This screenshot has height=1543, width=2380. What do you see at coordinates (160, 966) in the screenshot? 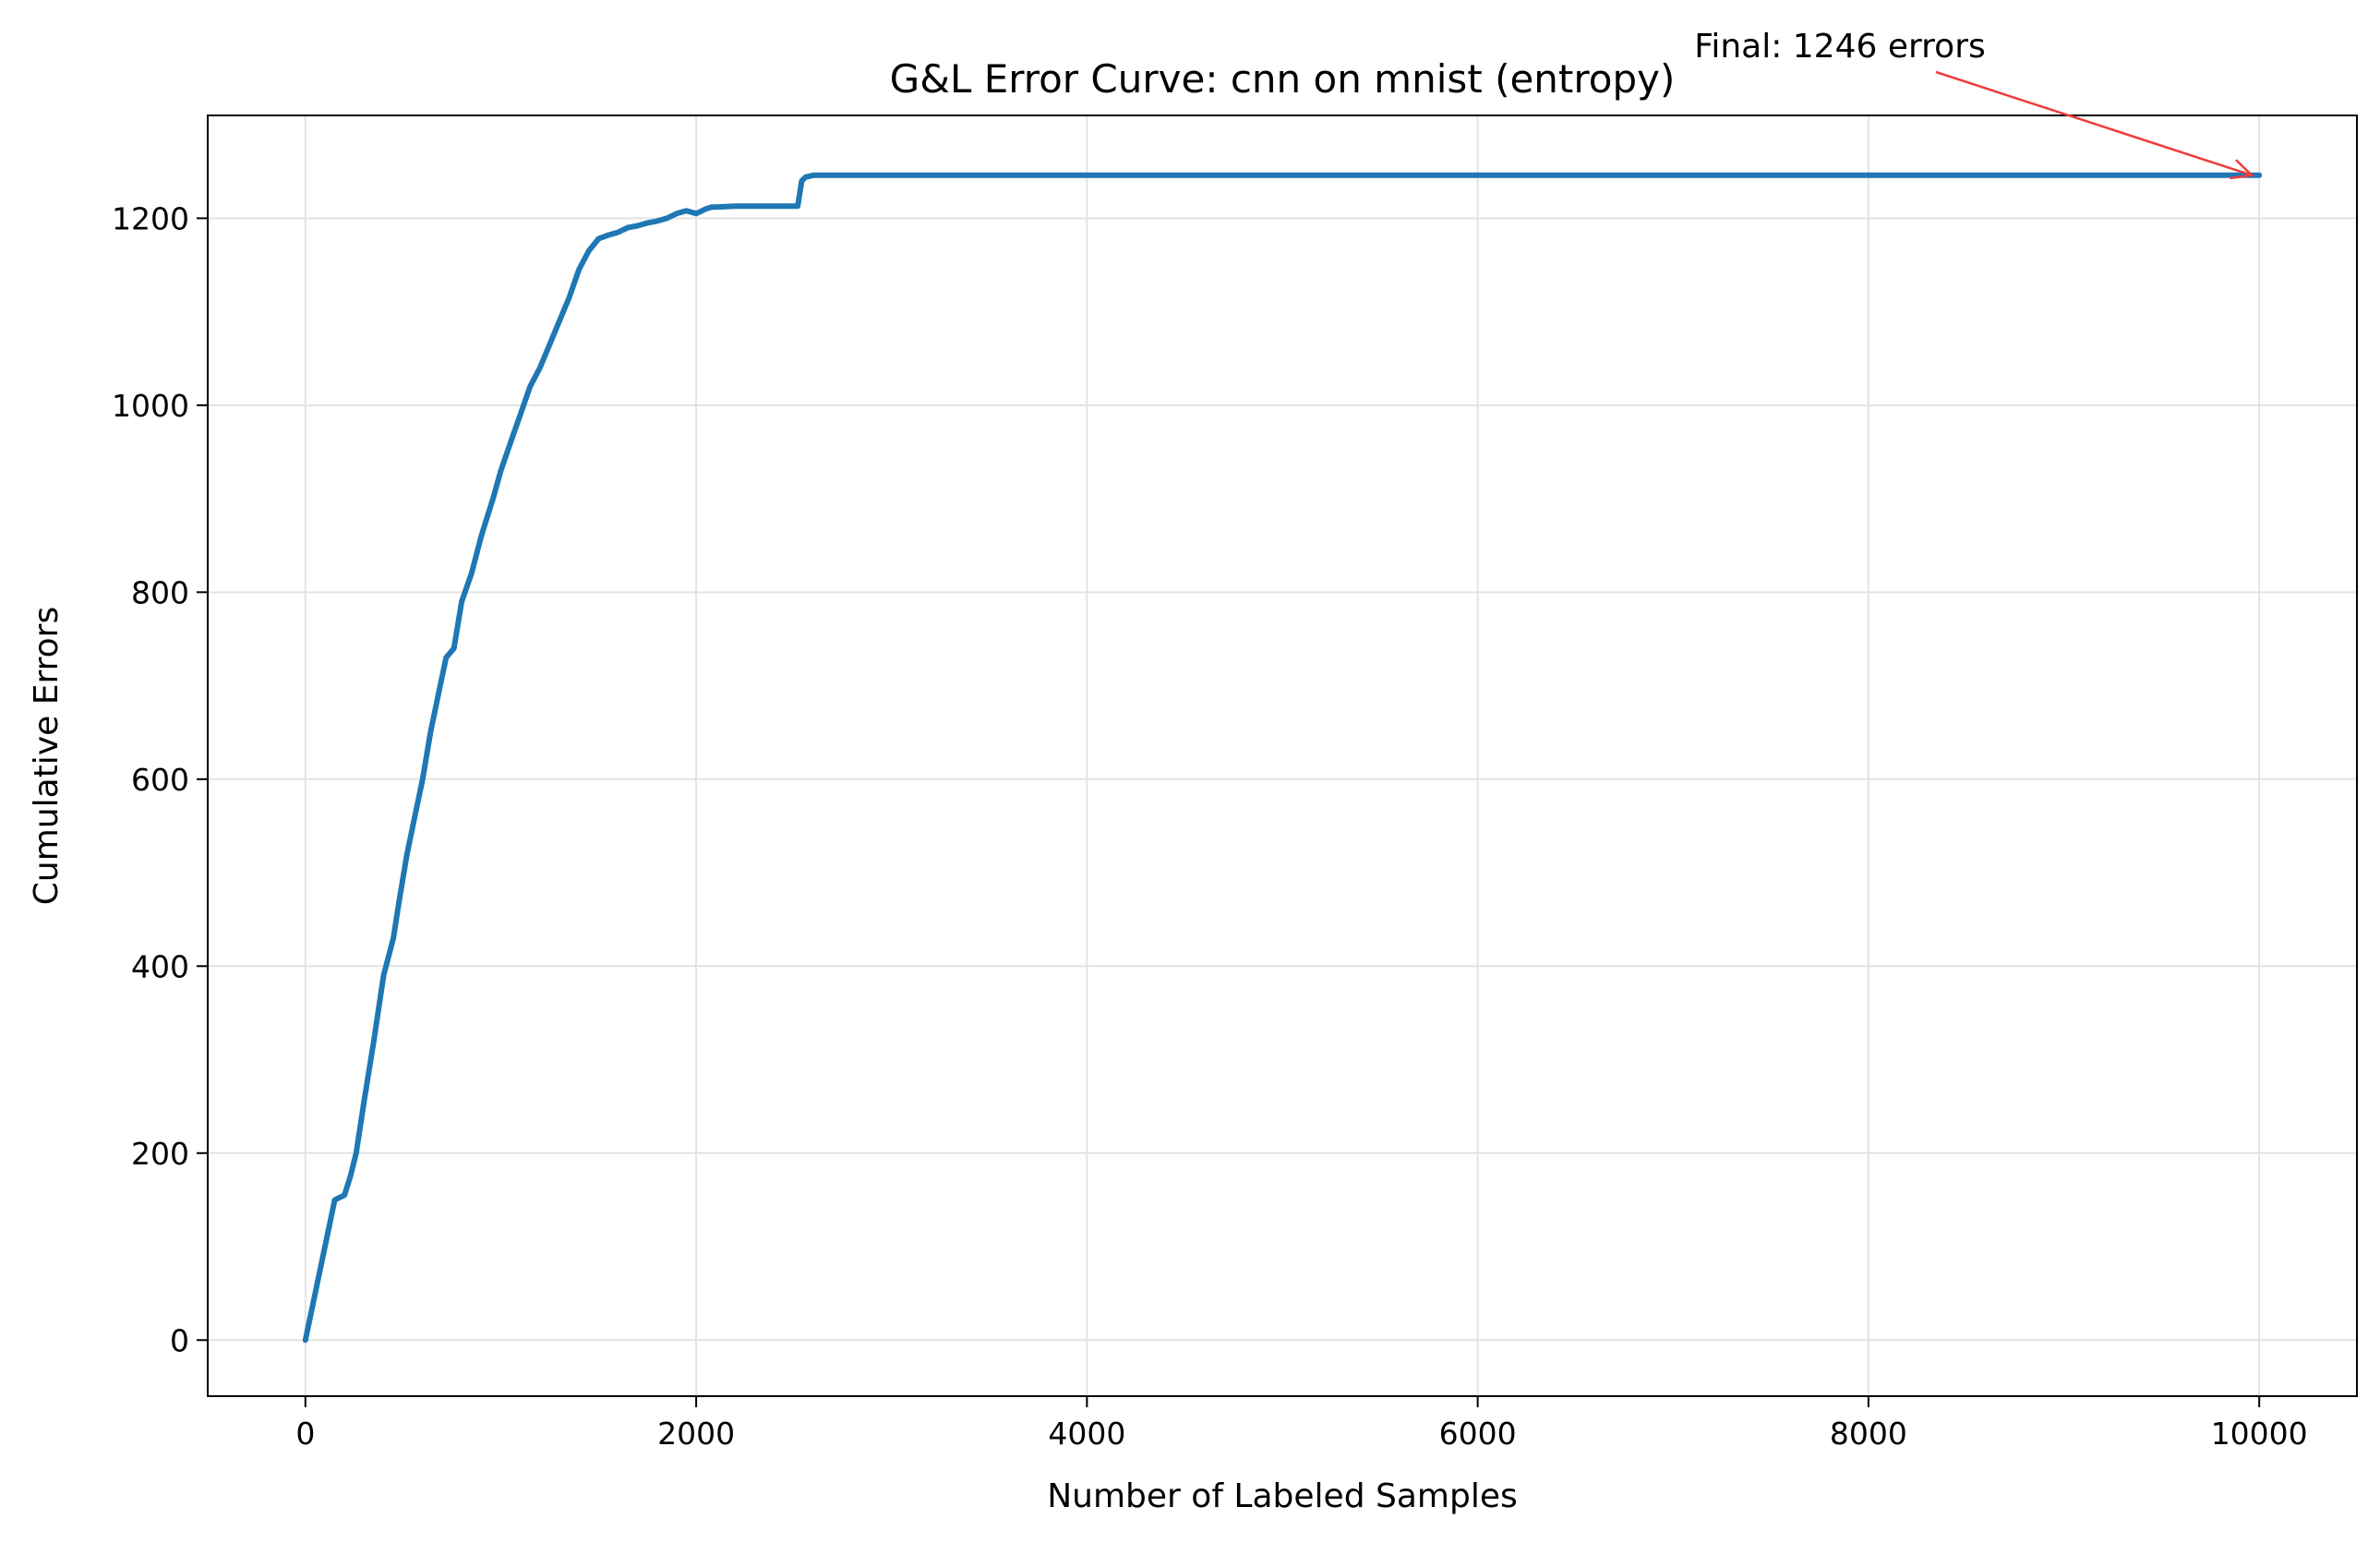
I see `y-tick-label: 400` at bounding box center [160, 966].